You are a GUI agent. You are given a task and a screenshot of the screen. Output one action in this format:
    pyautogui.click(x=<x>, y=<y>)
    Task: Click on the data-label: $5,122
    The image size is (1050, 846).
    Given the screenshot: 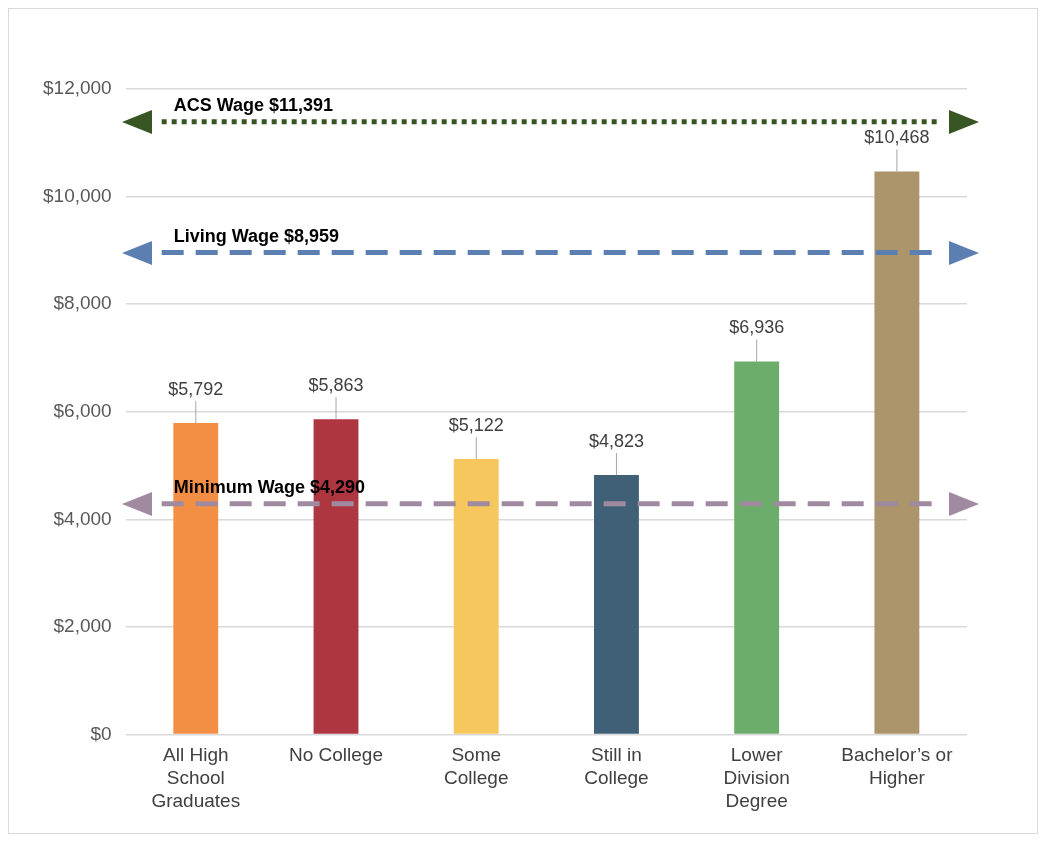 What is the action you would take?
    pyautogui.click(x=476, y=425)
    